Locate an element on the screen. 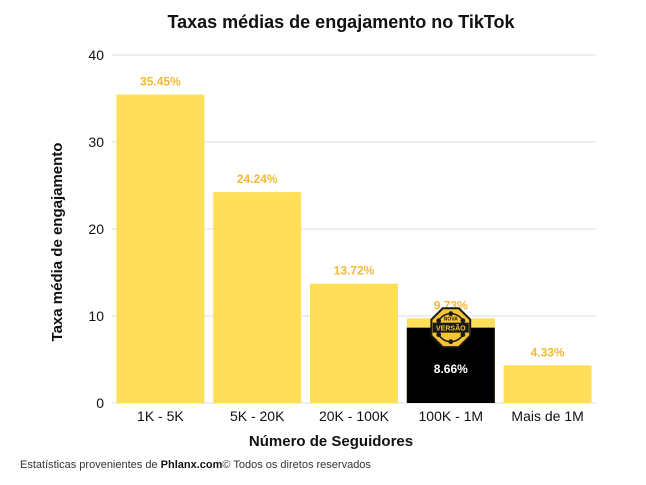  badge-line2: VERSÃO is located at coordinates (451, 328).